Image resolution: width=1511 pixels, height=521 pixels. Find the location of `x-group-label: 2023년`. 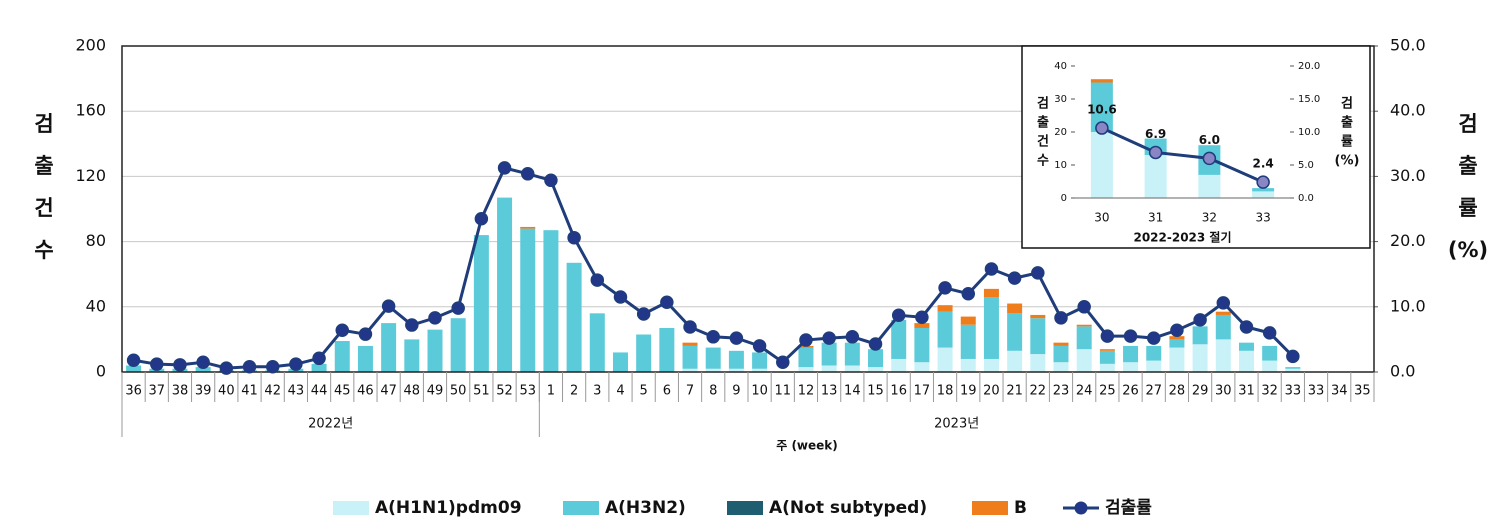

x-group-label: 2023년 is located at coordinates (956, 424).